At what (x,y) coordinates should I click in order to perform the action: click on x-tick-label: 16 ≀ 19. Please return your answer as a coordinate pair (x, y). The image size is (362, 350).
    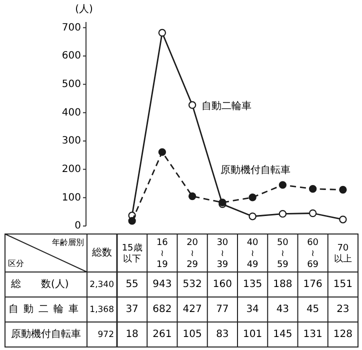
    Looking at the image, I should click on (162, 254).